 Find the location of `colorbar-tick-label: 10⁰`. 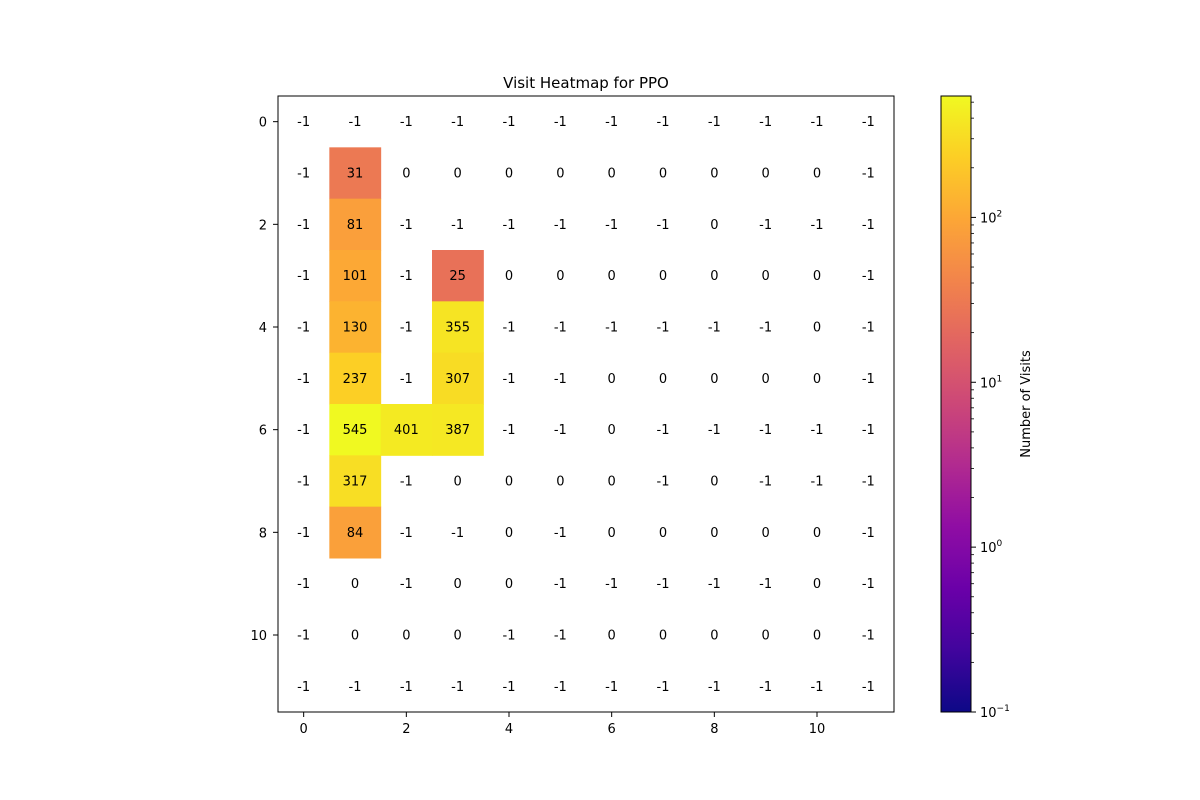

colorbar-tick-label: 10⁰ is located at coordinates (991, 547).